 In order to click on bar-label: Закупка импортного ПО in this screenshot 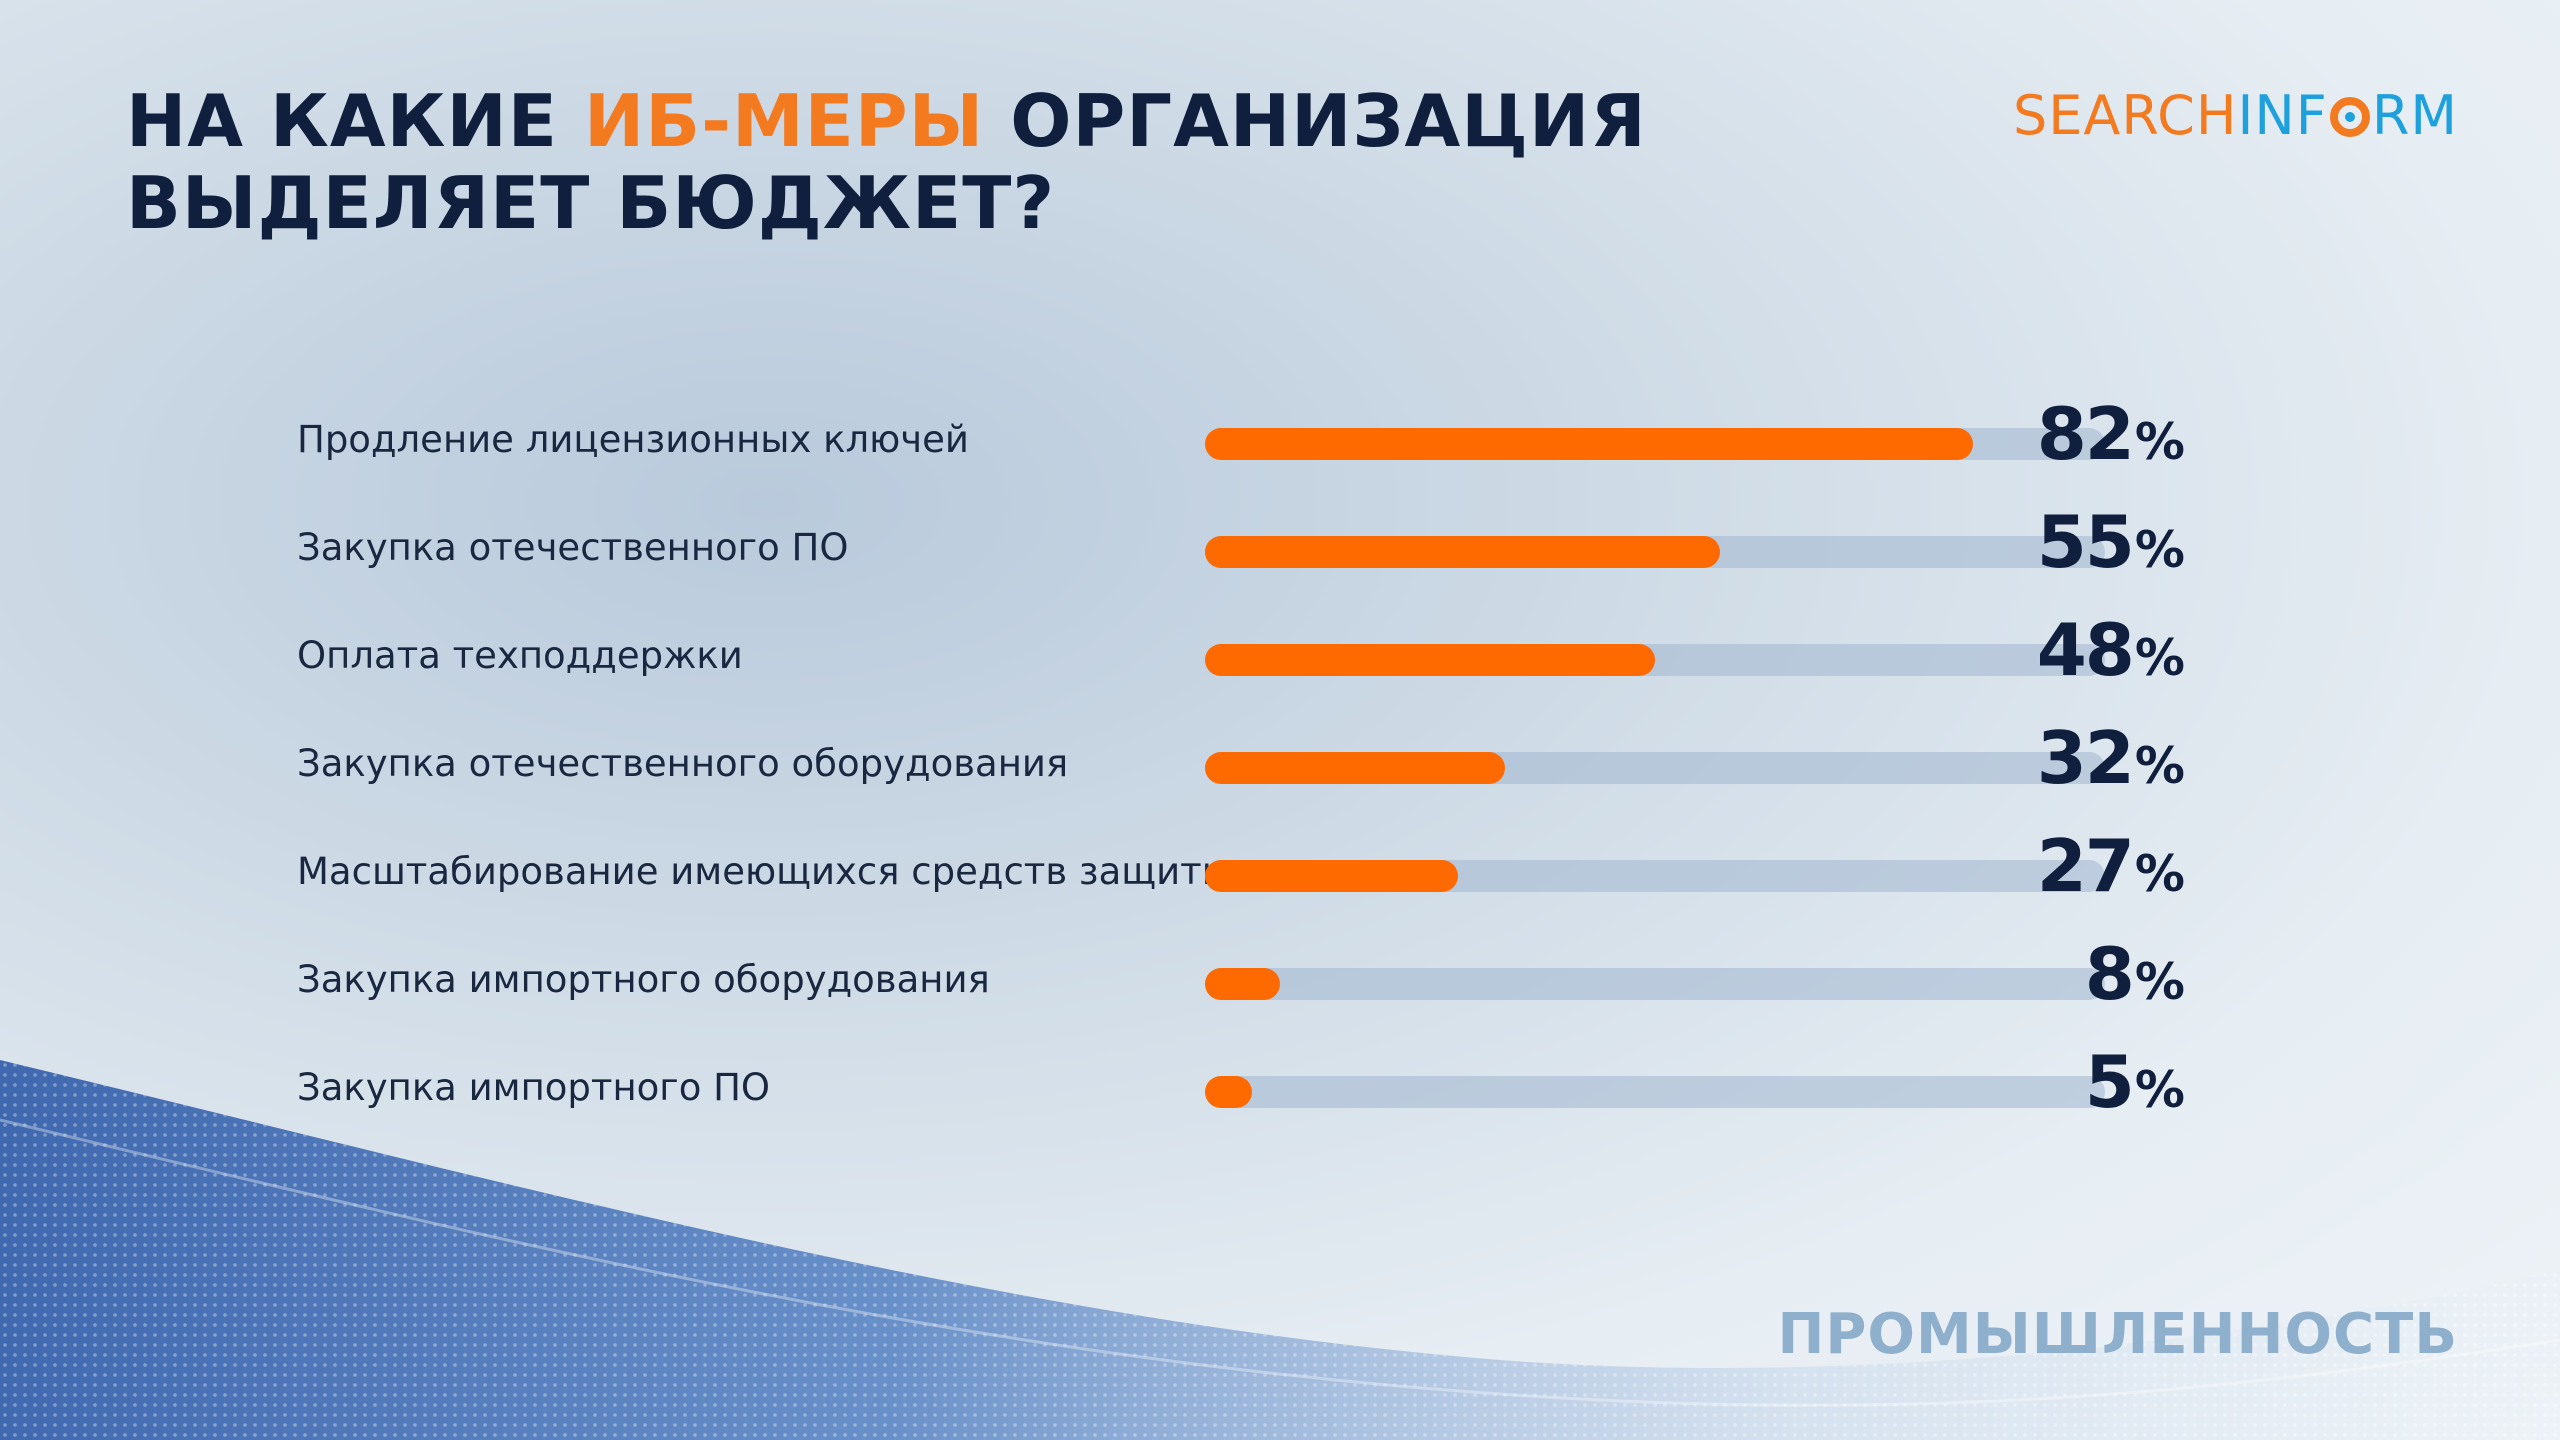, I will do `click(534, 1087)`.